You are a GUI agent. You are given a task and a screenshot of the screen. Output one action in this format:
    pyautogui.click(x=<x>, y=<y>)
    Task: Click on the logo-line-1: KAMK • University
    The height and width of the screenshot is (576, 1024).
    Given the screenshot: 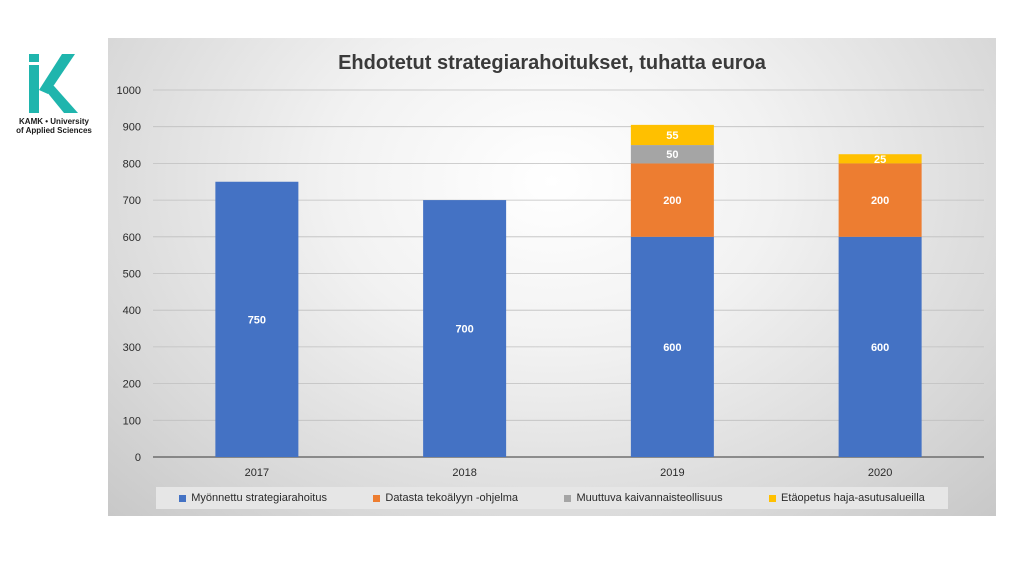 What is the action you would take?
    pyautogui.click(x=54, y=121)
    